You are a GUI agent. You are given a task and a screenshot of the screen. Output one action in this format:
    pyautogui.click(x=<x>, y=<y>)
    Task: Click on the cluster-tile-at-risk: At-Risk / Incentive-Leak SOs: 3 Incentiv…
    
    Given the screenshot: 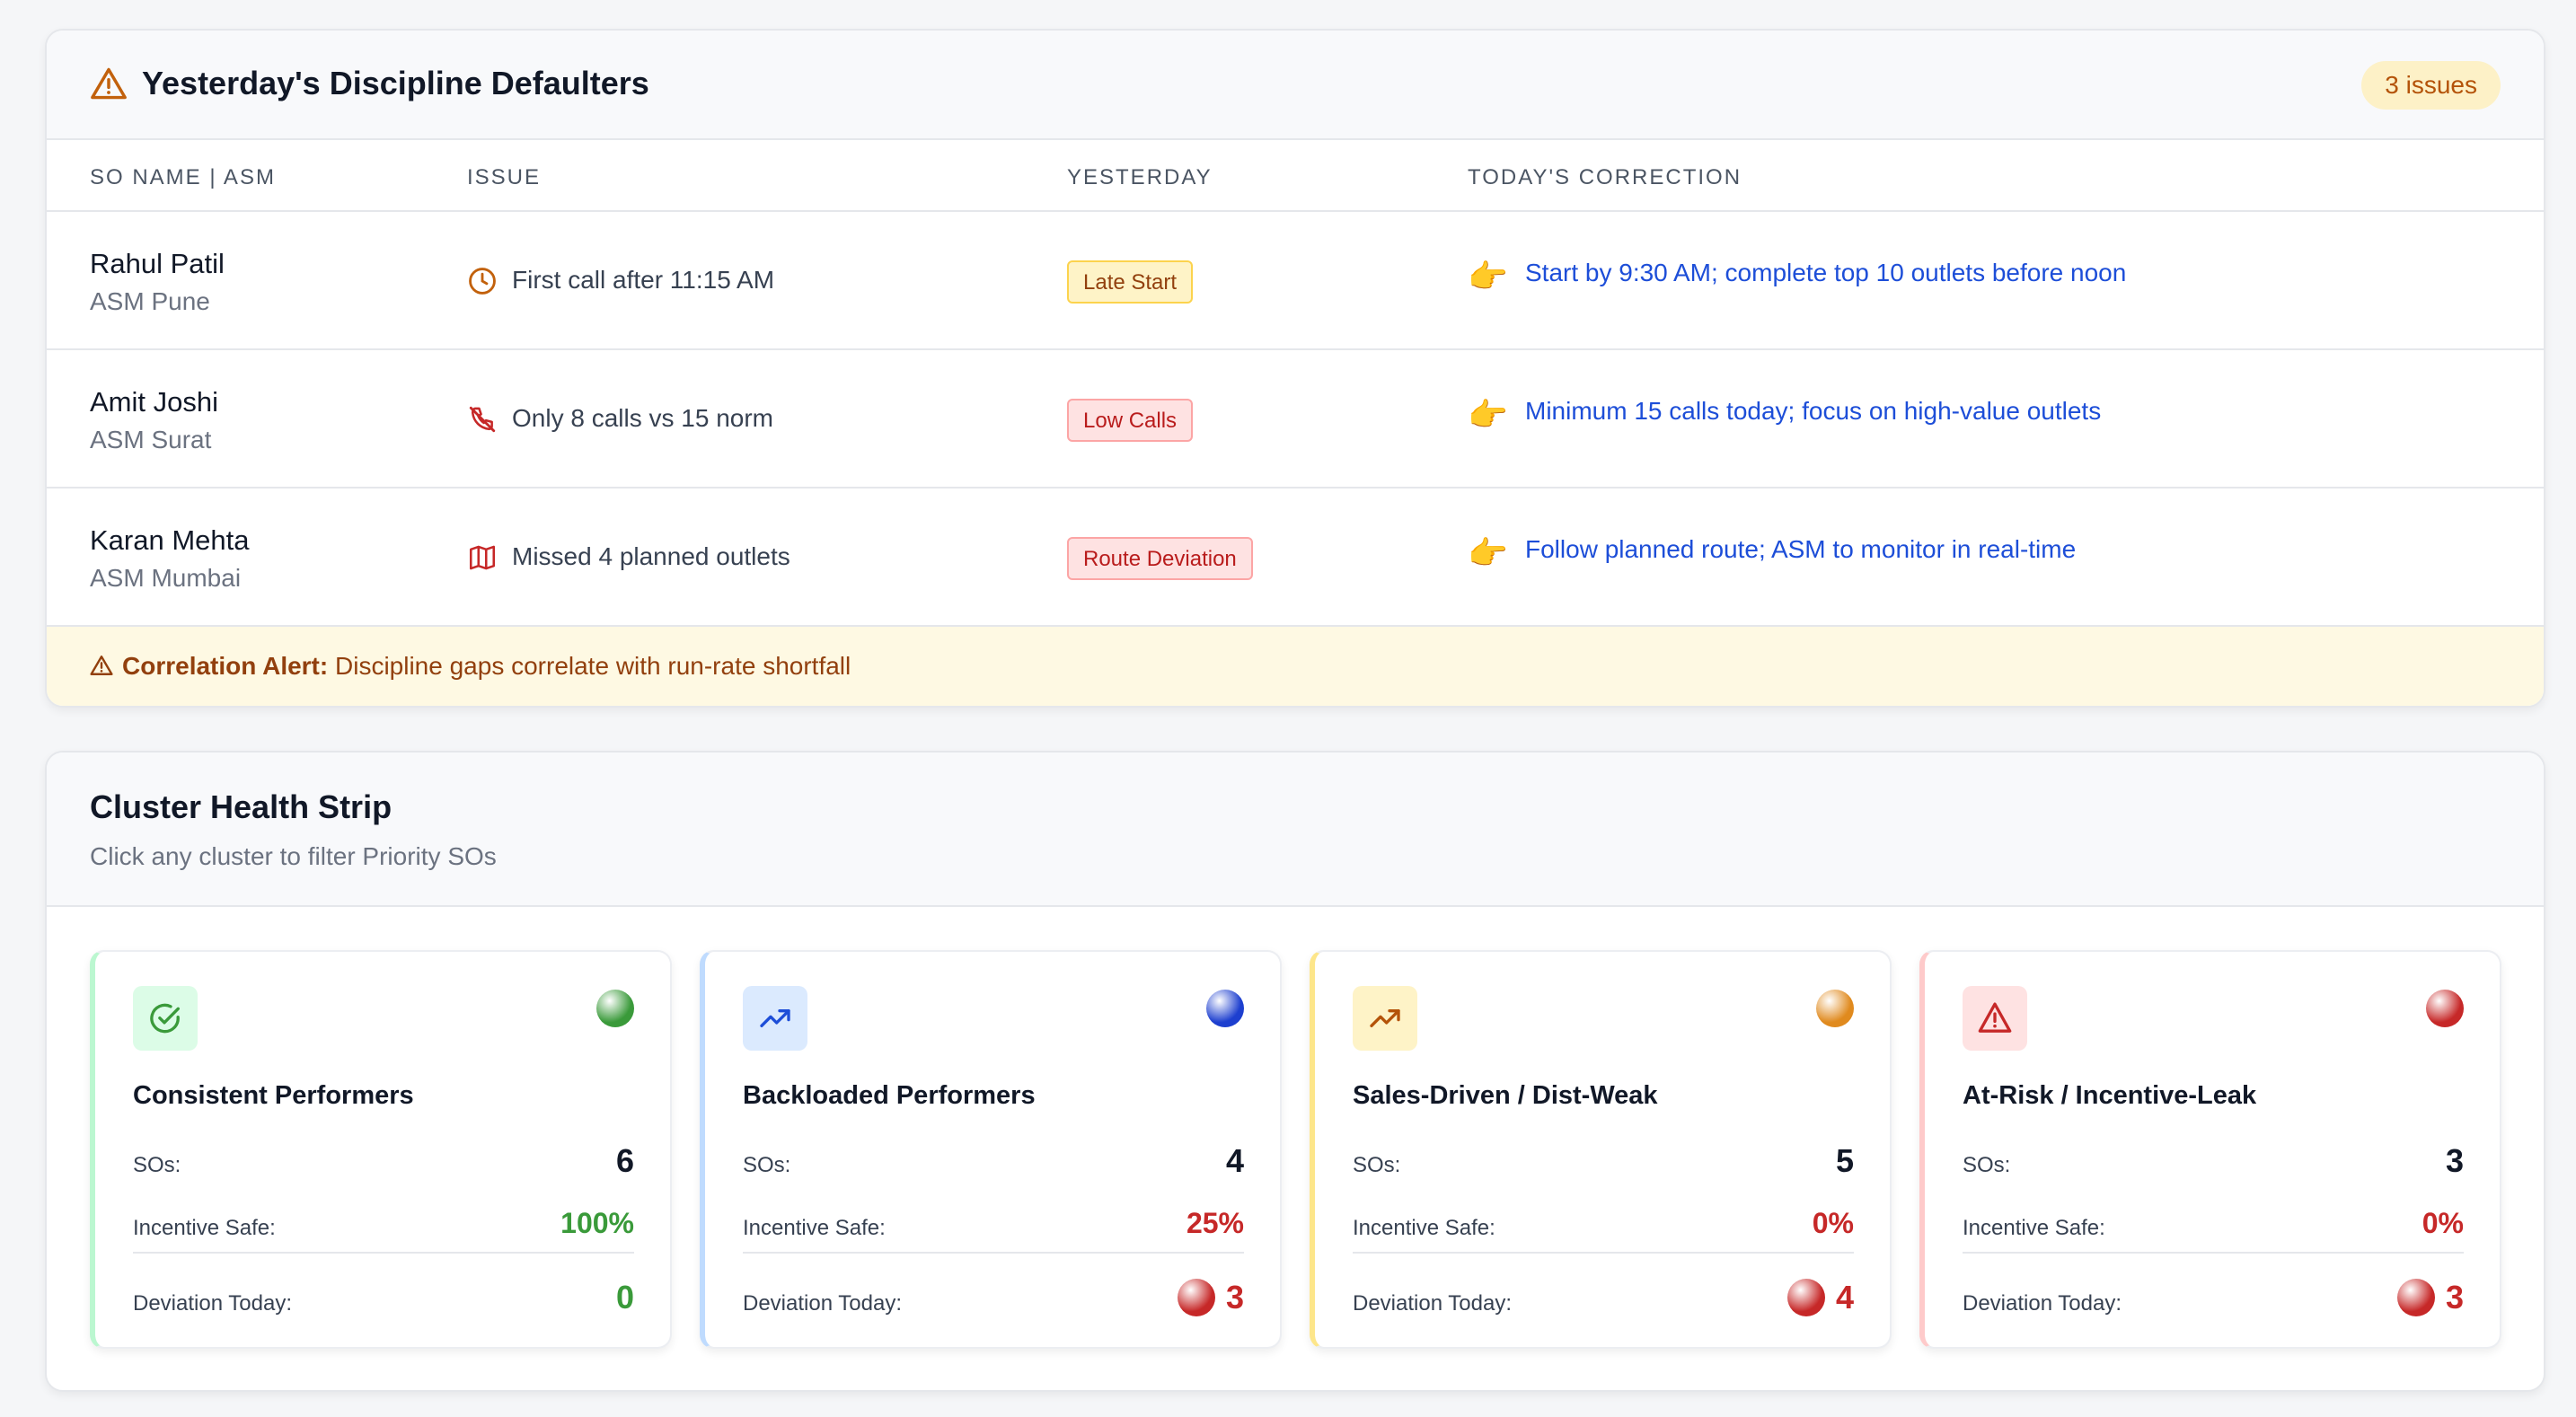 What is the action you would take?
    pyautogui.click(x=2210, y=1149)
    